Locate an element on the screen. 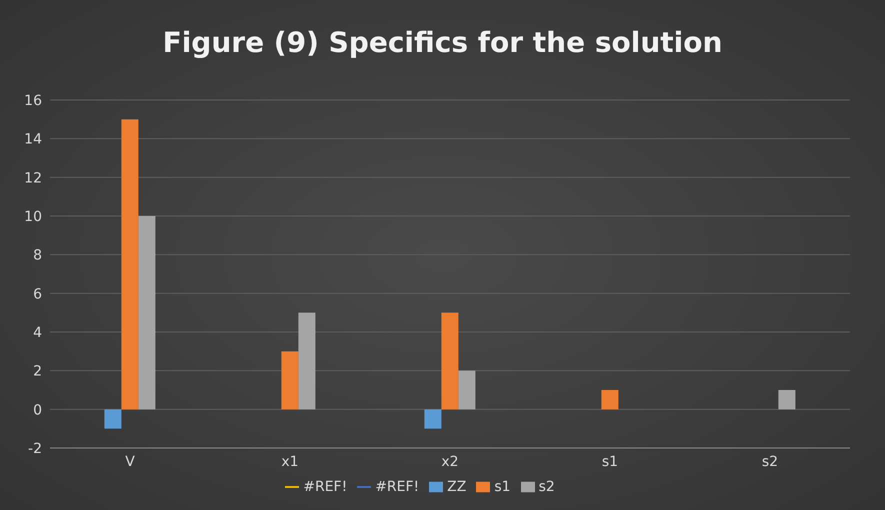 The height and width of the screenshot is (510, 885). x-tick-label: V is located at coordinates (130, 462).